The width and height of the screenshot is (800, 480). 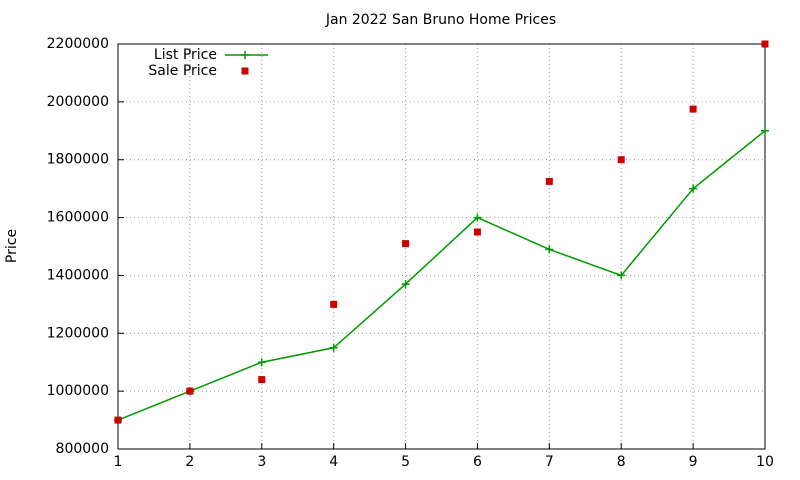 I want to click on y-tick-label: 800000, so click(x=82, y=449).